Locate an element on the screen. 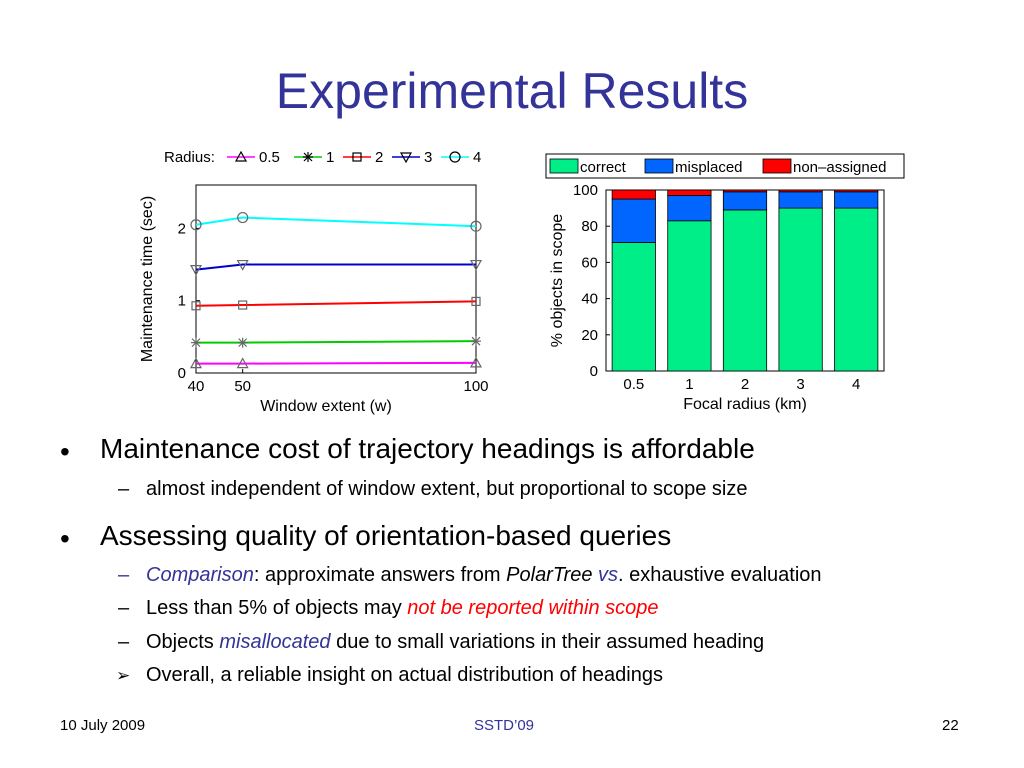 Image resolution: width=1024 pixels, height=768 pixels. y-tick-label: 0 is located at coordinates (182, 373).